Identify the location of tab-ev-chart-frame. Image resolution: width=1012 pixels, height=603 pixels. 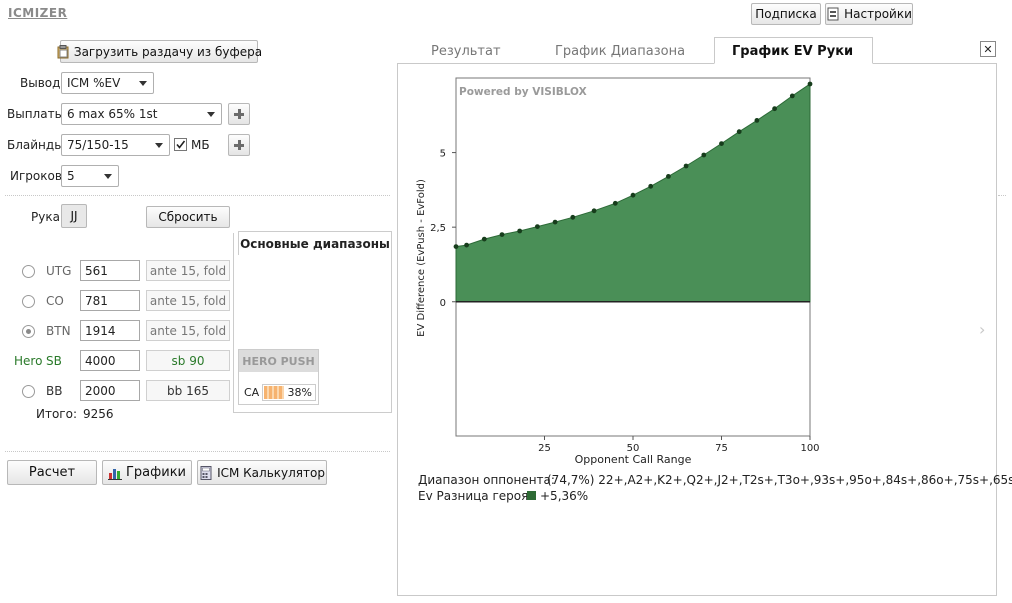
(793, 50).